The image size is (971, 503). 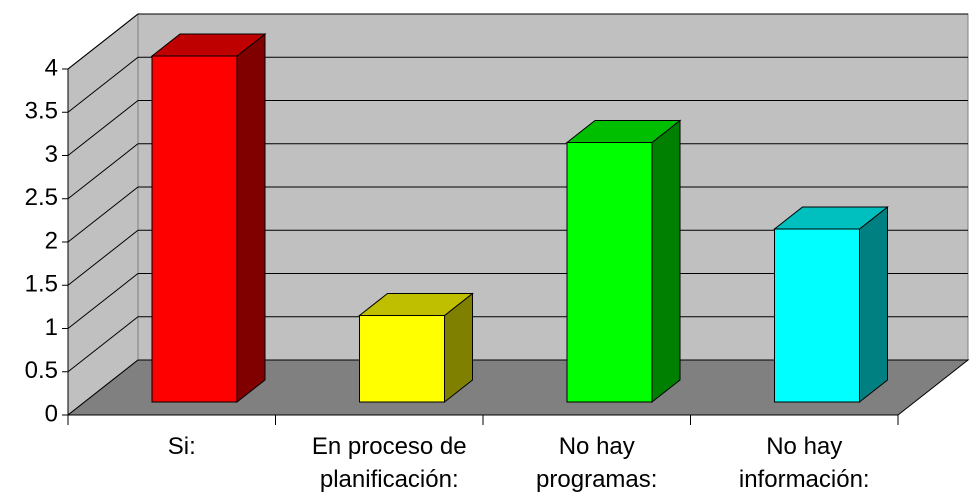 I want to click on x-tick-label: No hay programas:, so click(x=597, y=463).